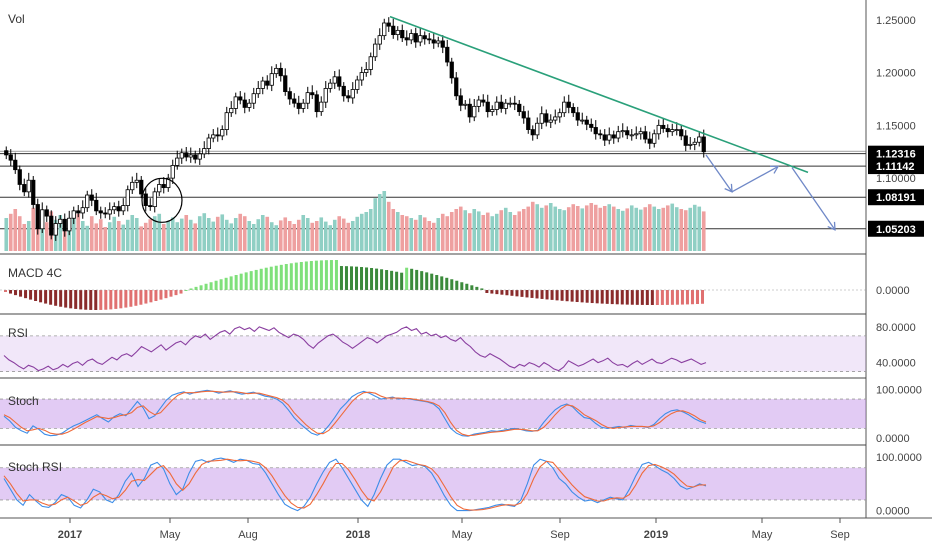 The image size is (932, 550). What do you see at coordinates (831, 226) in the screenshot?
I see `arrow-head` at bounding box center [831, 226].